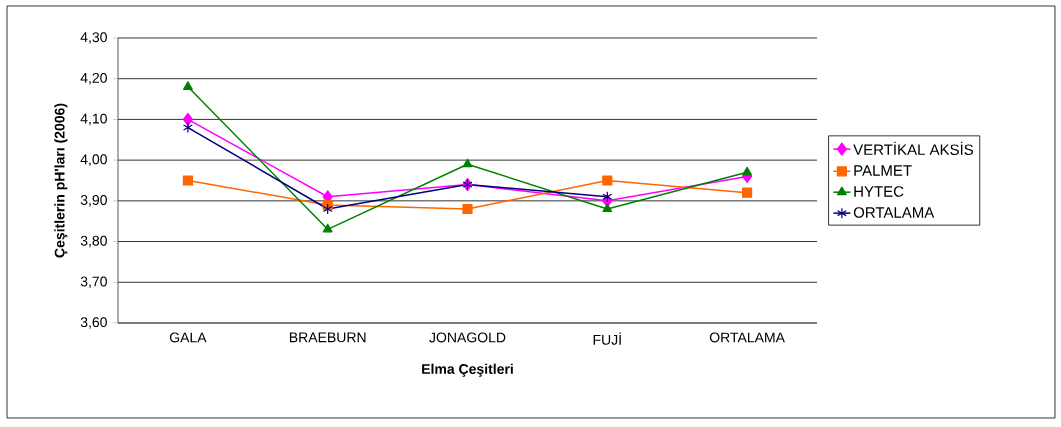  Describe the element at coordinates (93, 201) in the screenshot. I see `y-tick-label: 3,90` at that location.